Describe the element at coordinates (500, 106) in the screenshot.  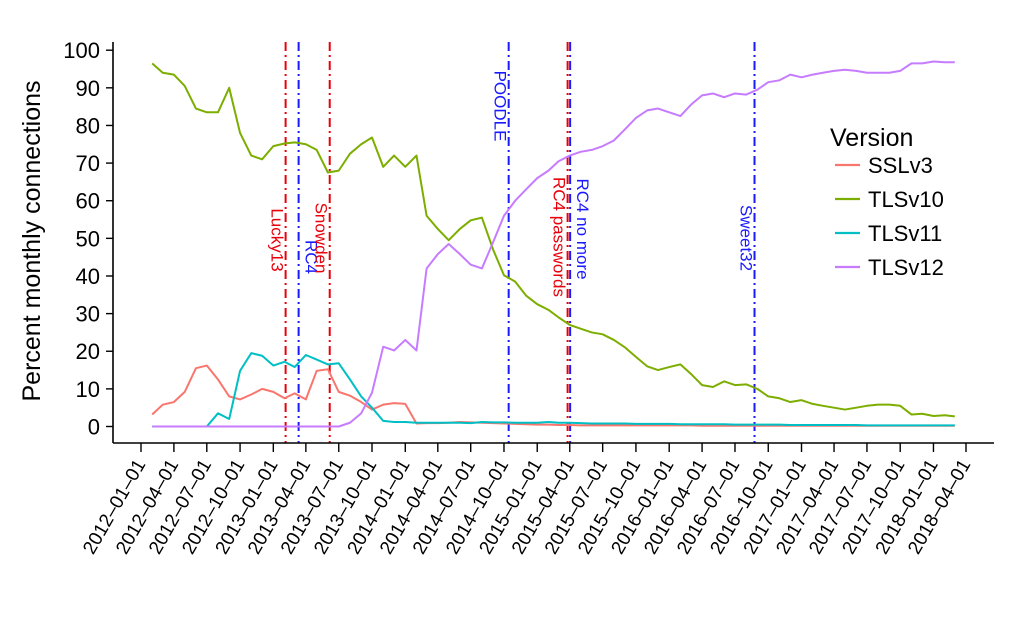
I see `annotation-label: POODLE` at that location.